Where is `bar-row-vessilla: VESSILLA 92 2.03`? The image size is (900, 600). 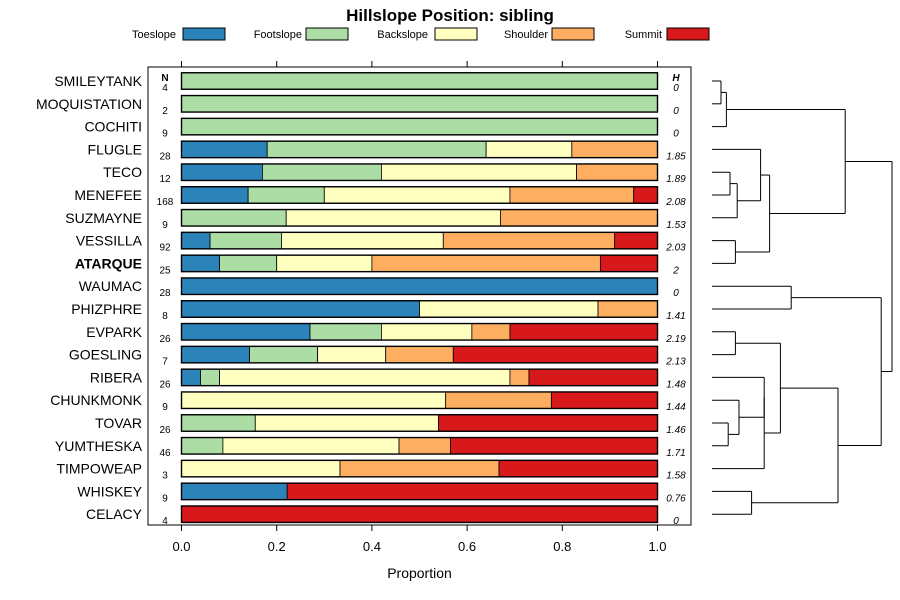 bar-row-vessilla: VESSILLA 92 2.03 is located at coordinates (381, 242).